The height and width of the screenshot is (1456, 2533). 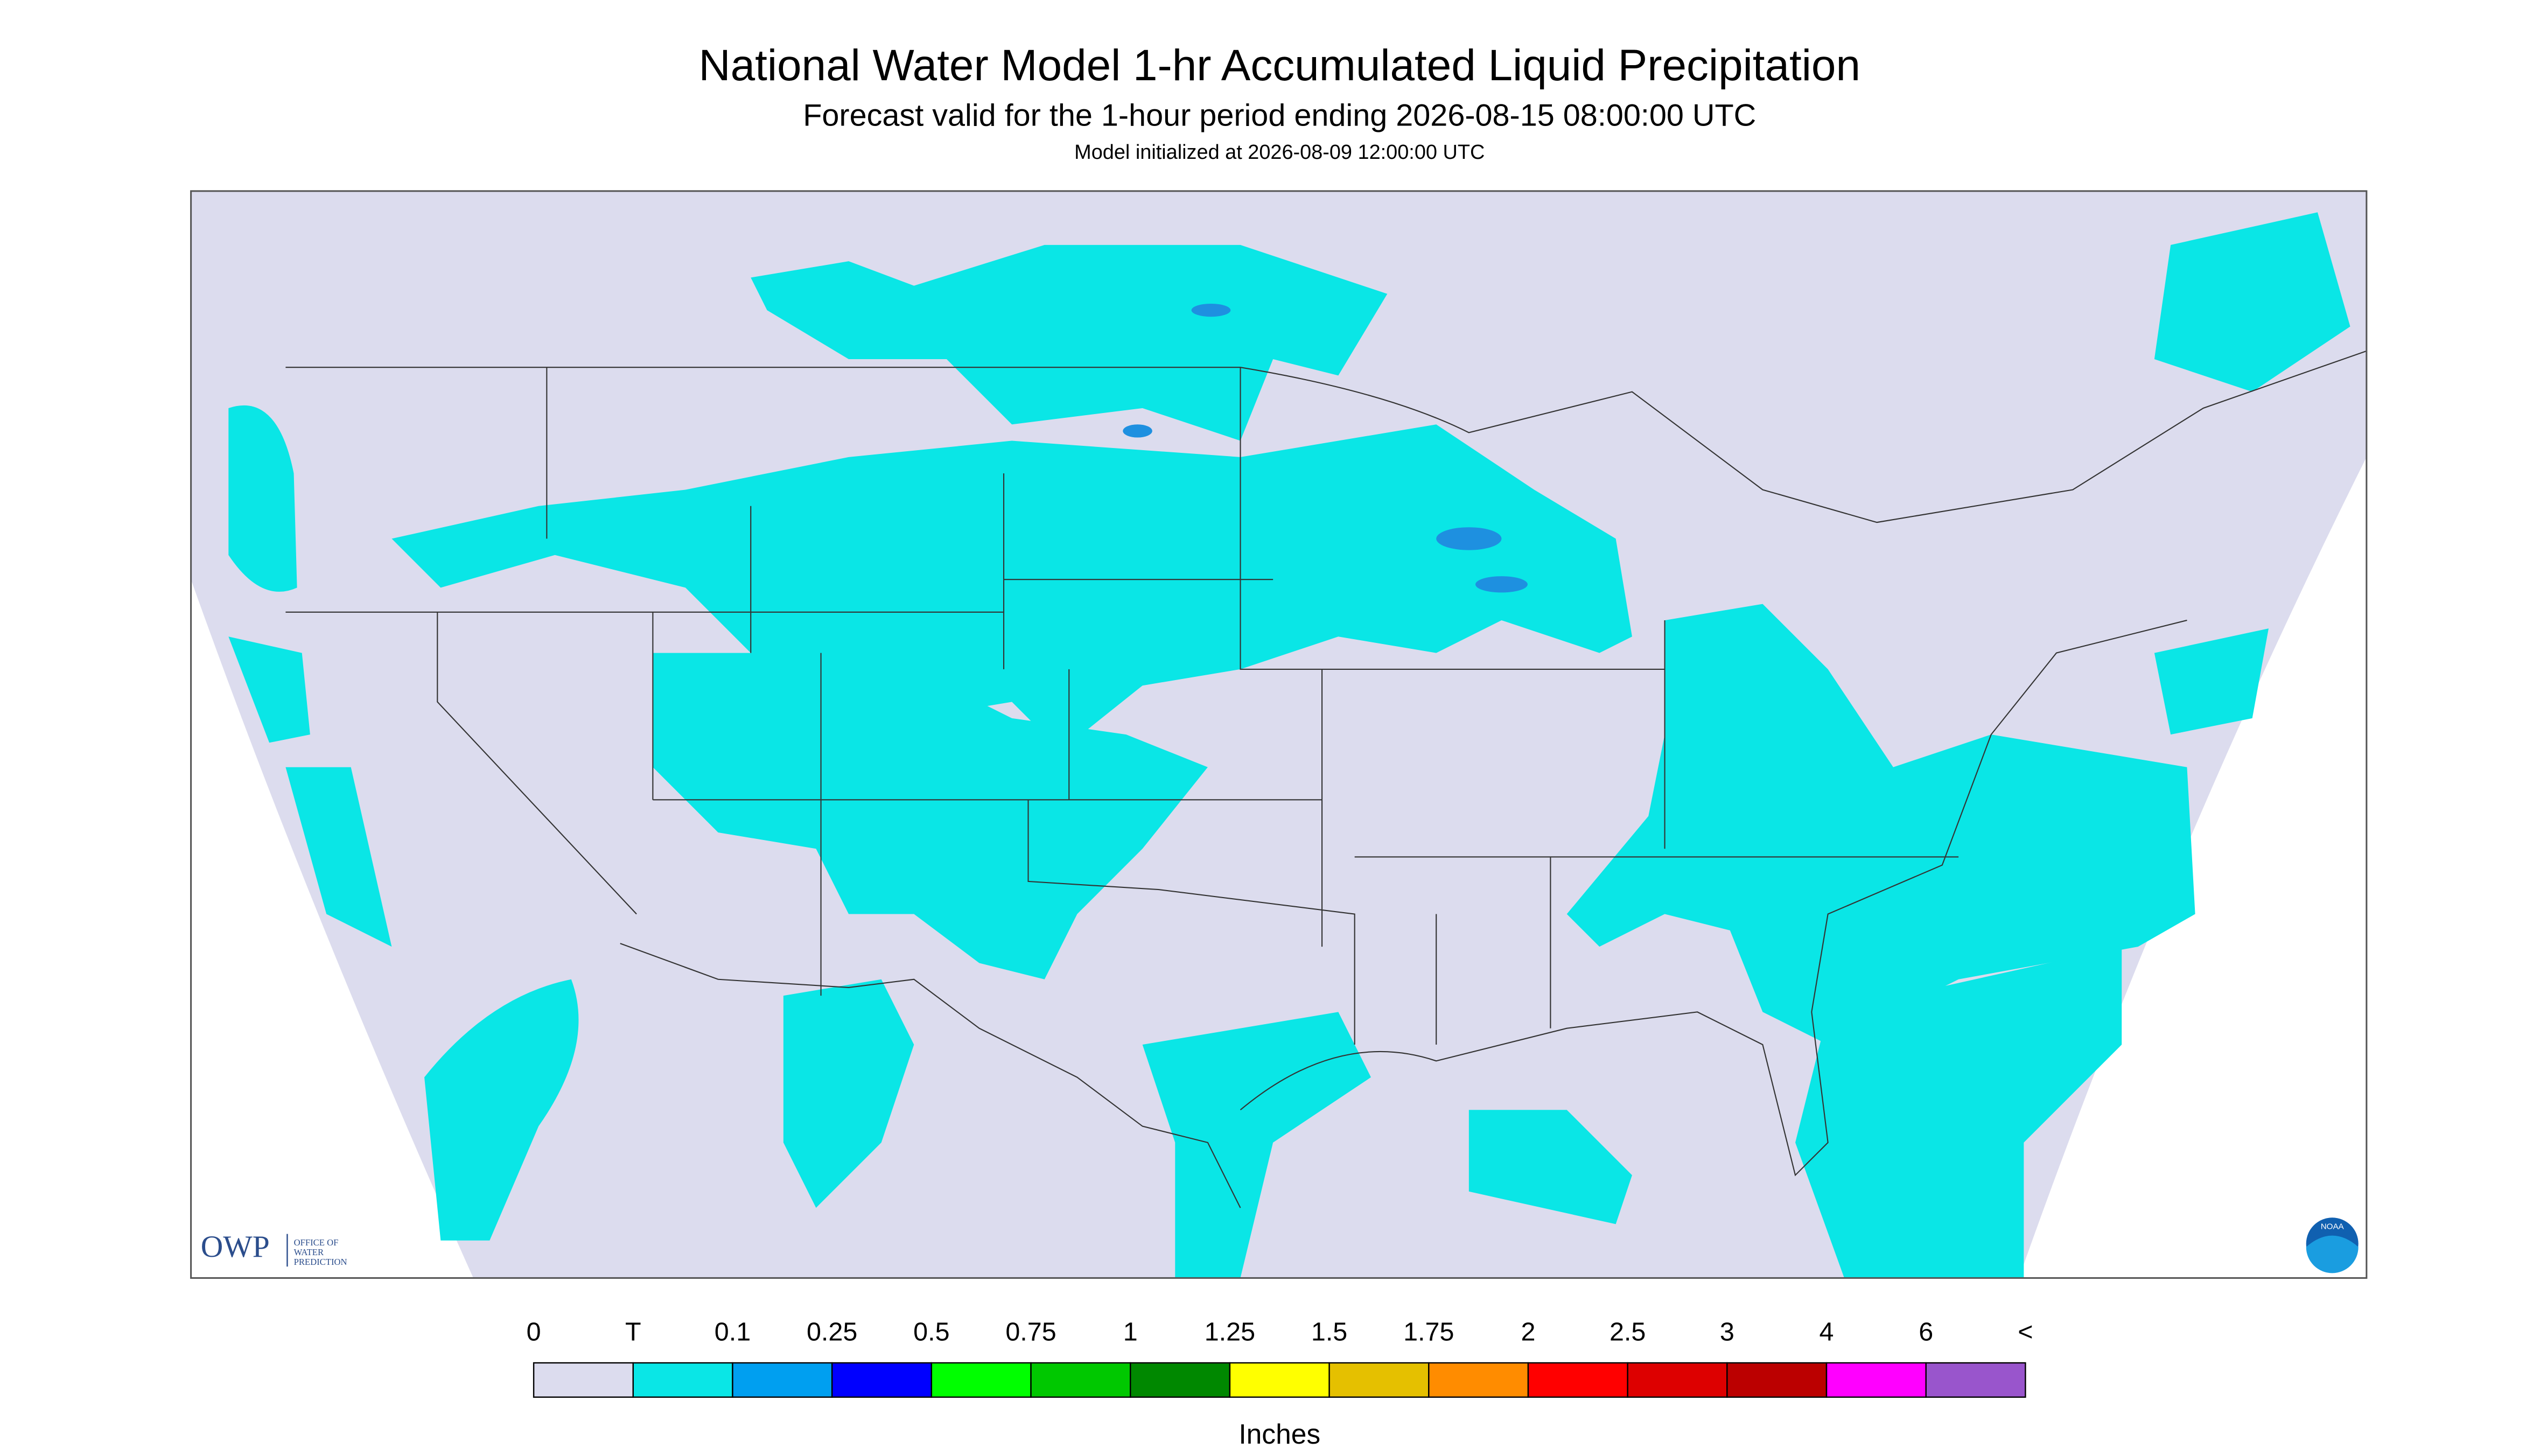 I want to click on legend-label: 0.25, so click(x=832, y=1331).